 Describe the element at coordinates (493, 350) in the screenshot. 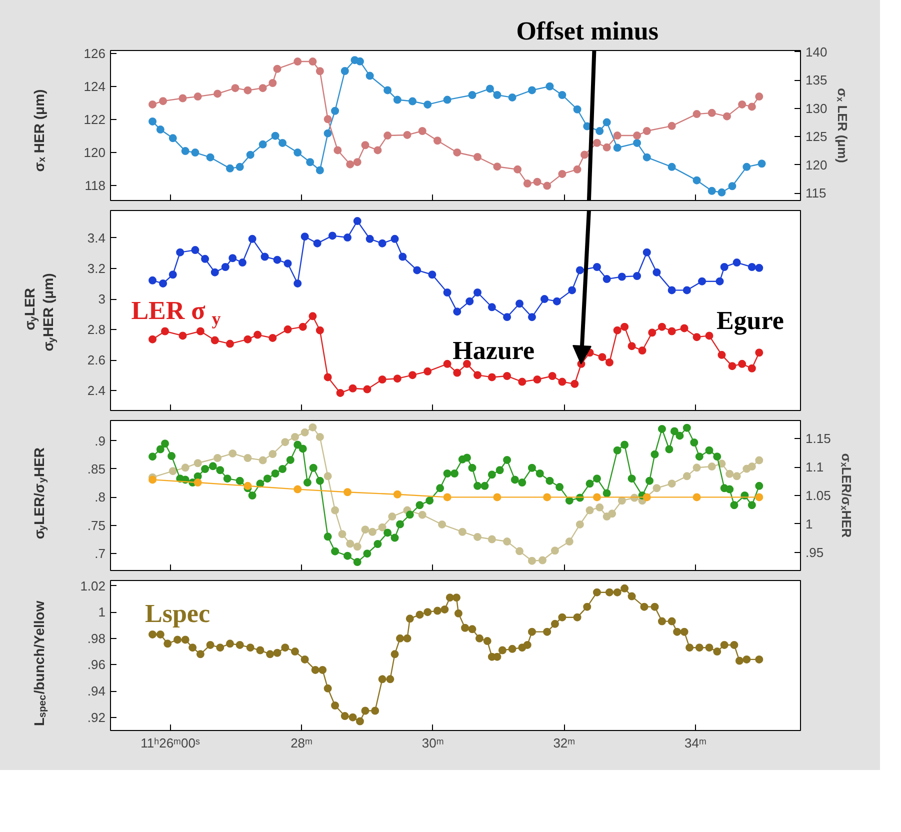

I see `annotation: Hazure` at that location.